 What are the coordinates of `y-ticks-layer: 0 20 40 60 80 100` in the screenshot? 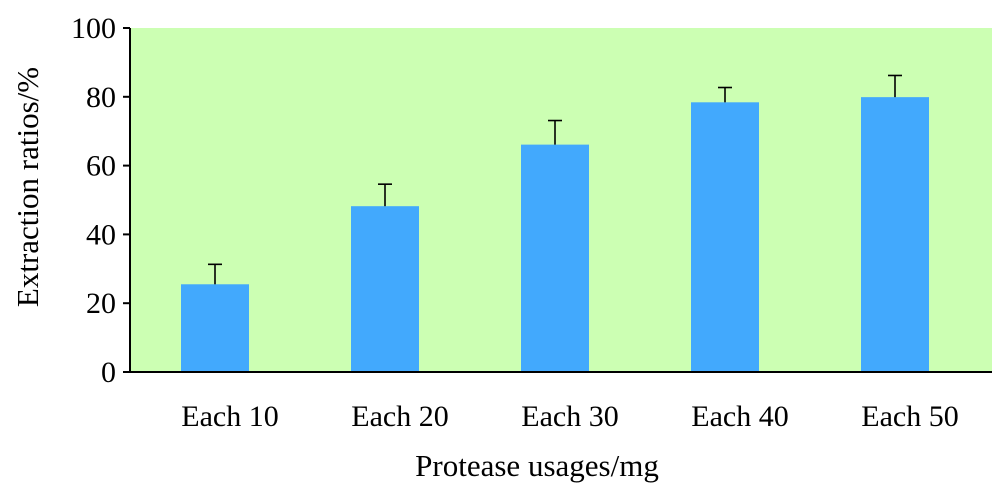 It's located at (100, 200).